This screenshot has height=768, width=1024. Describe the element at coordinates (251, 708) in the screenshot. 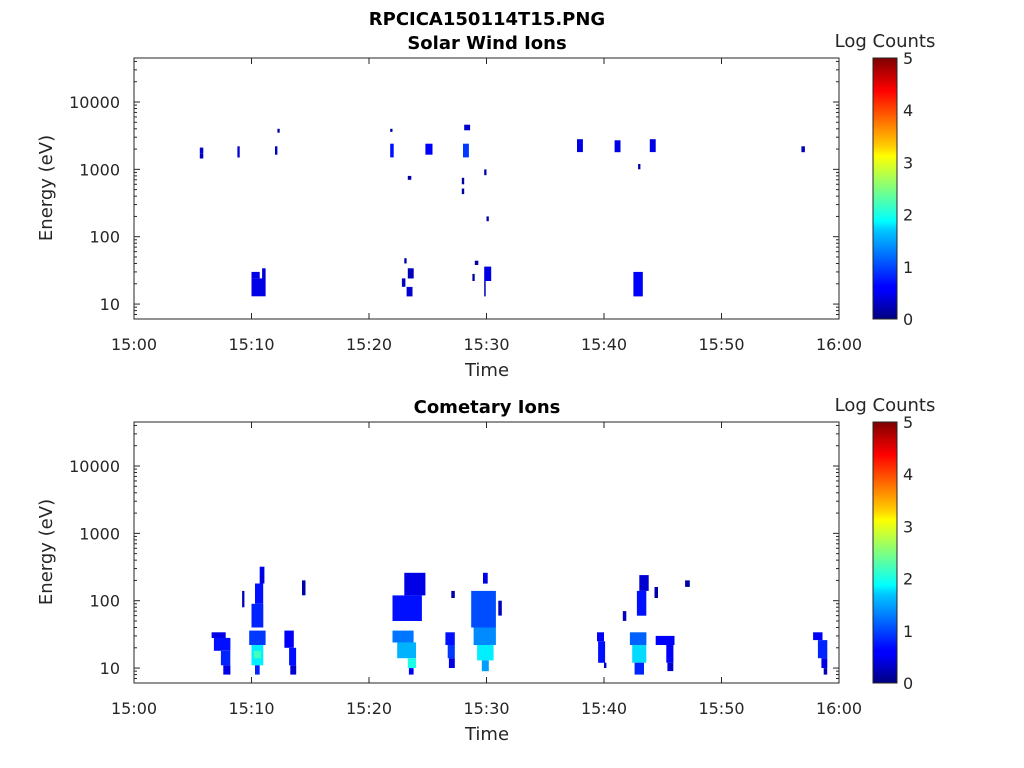

I see `x-tick-label: 15:10` at that location.